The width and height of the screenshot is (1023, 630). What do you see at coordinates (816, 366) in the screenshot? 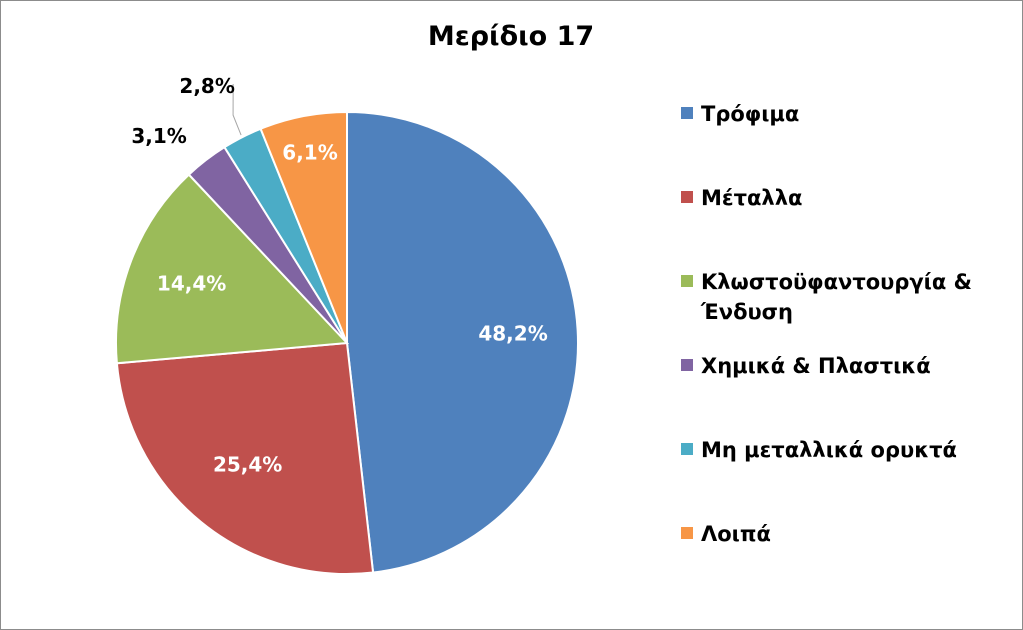
I see `legend-label: Χημικά & Πλαστικά` at bounding box center [816, 366].